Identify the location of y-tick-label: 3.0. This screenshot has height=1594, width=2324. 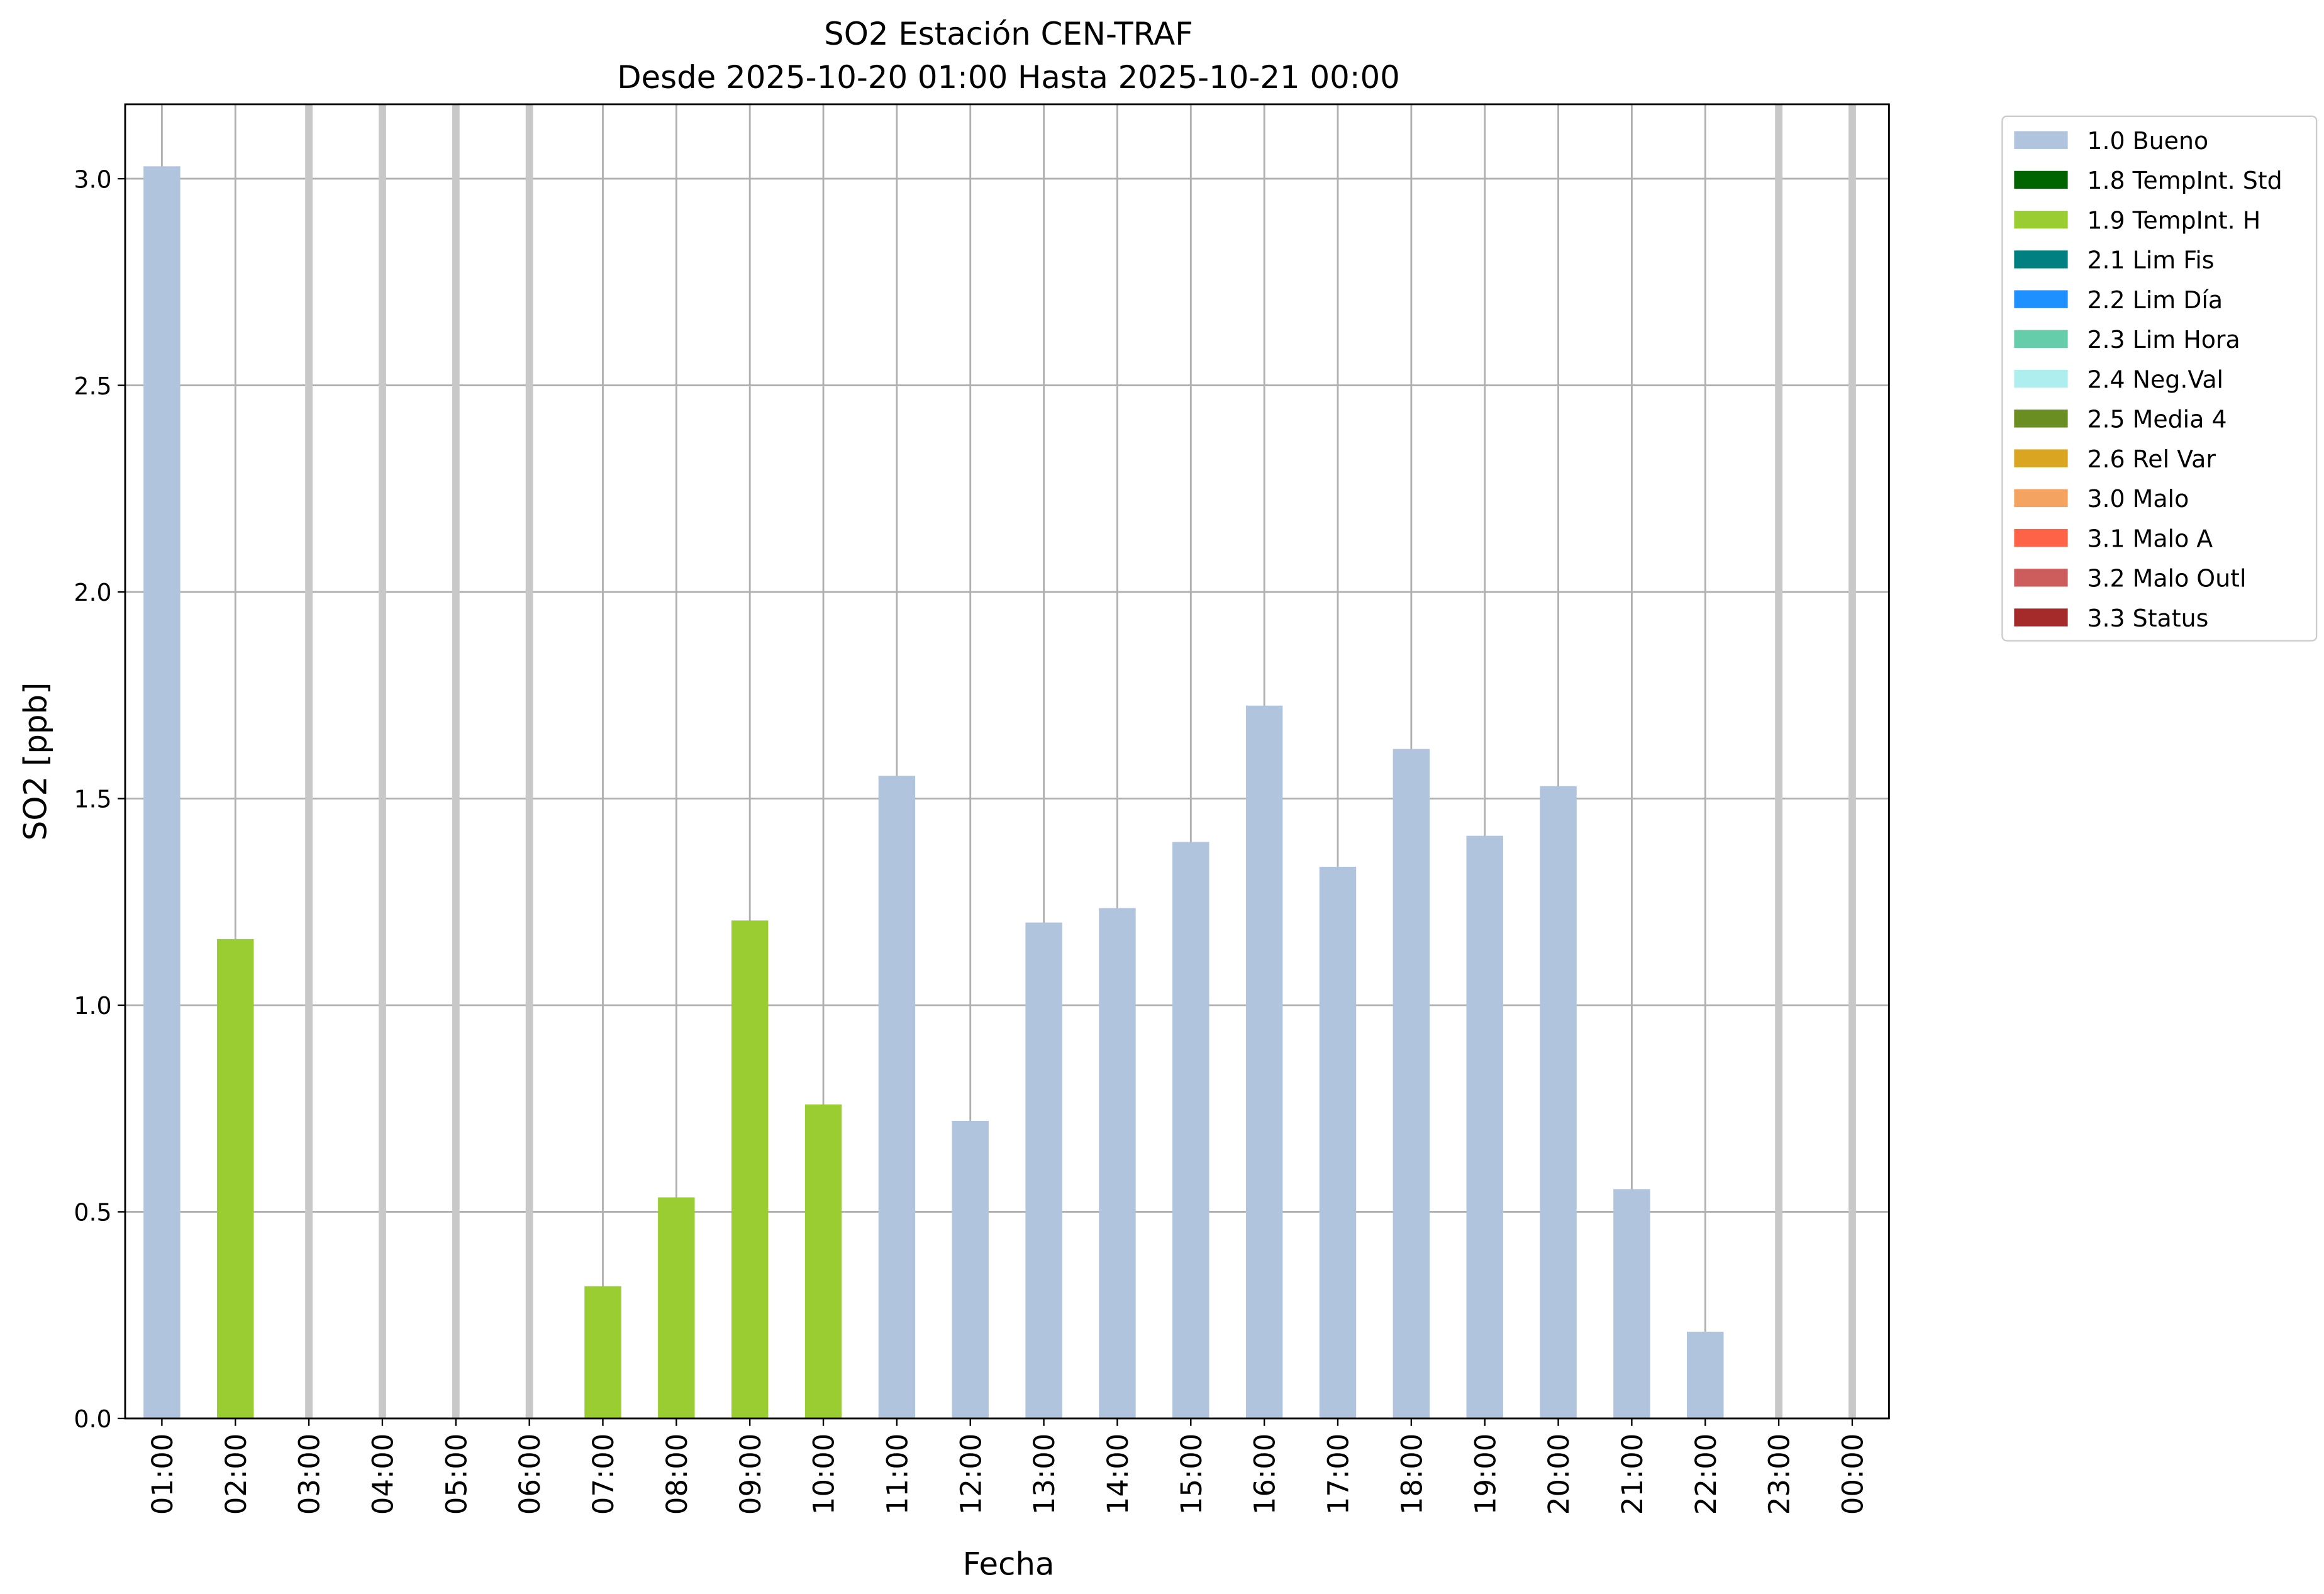
(93, 179).